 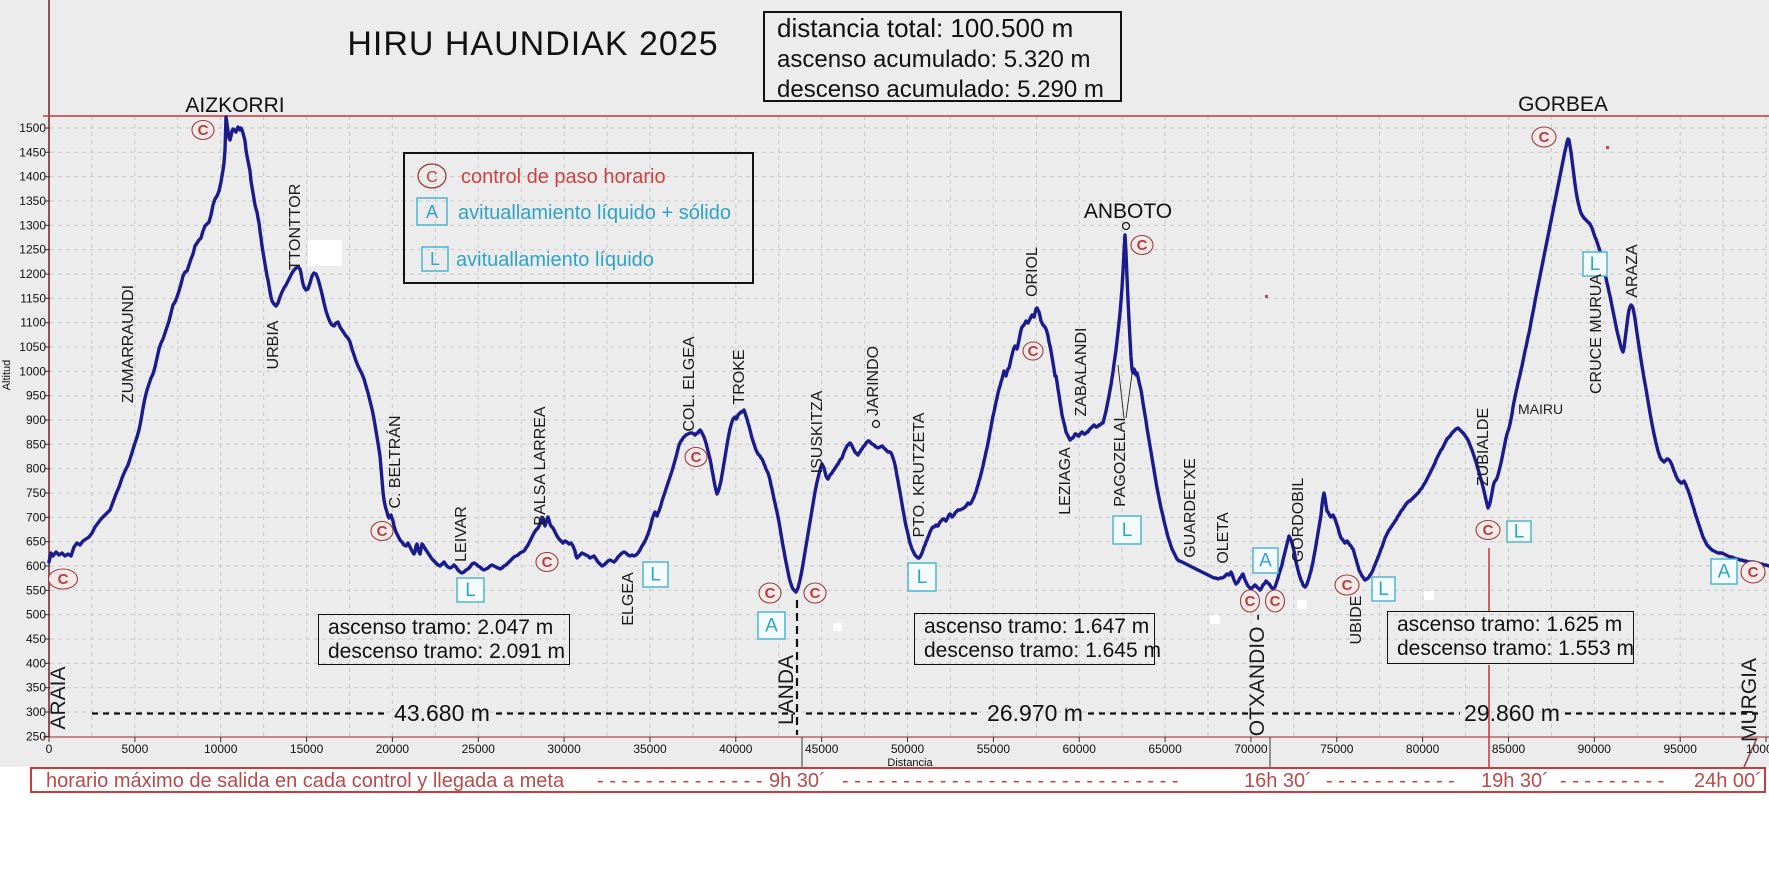 I want to click on svg-text: AIZKORRI, so click(x=234, y=105).